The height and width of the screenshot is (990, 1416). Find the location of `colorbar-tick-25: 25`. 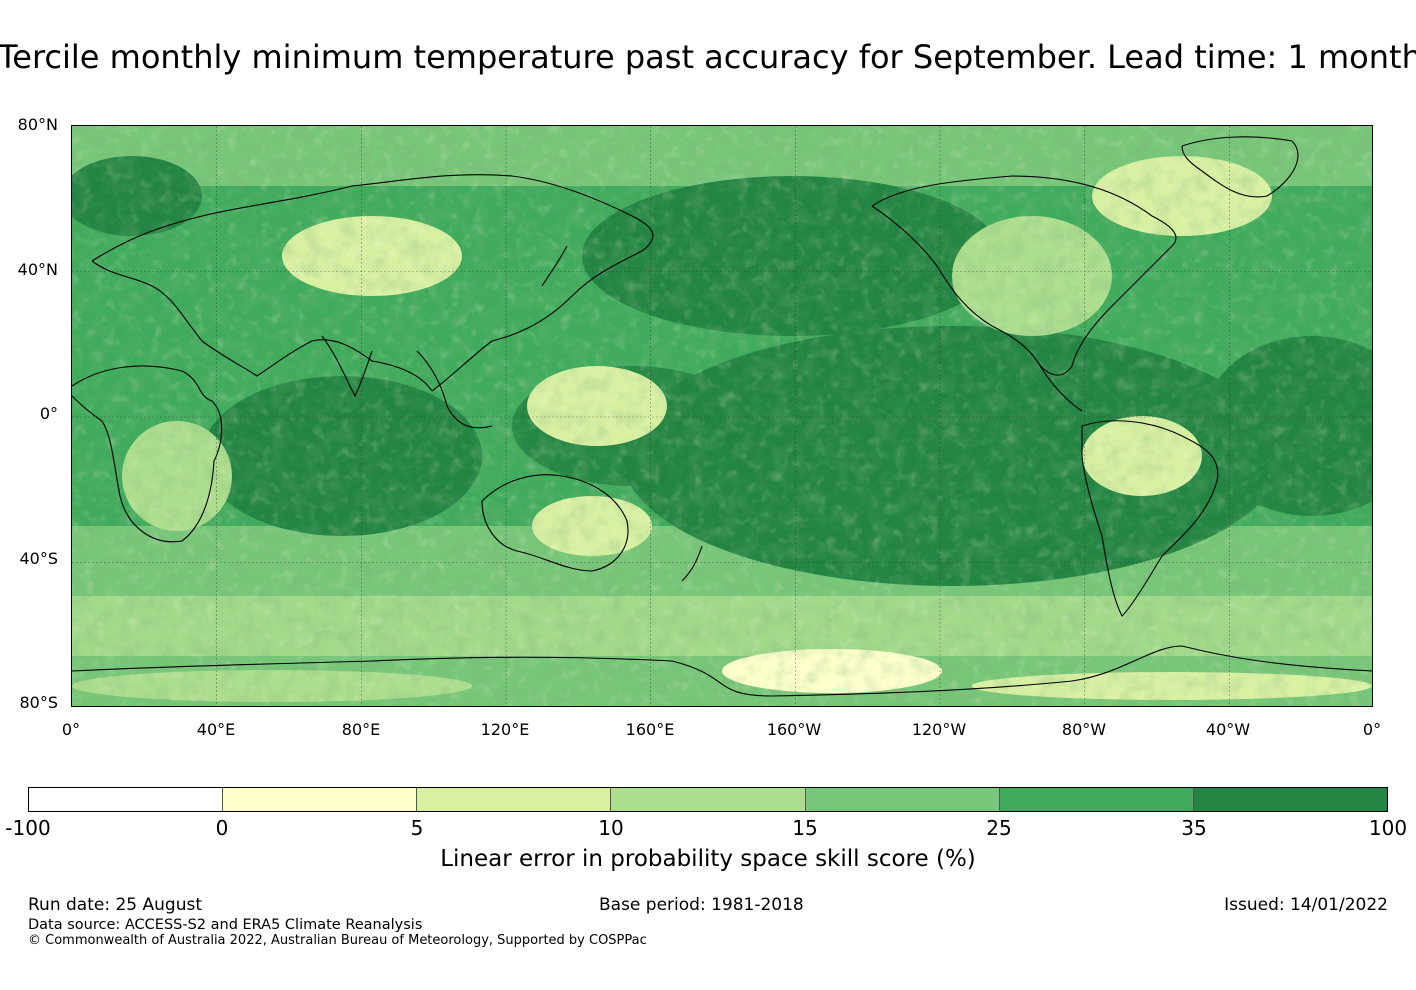

colorbar-tick-25: 25 is located at coordinates (999, 828).